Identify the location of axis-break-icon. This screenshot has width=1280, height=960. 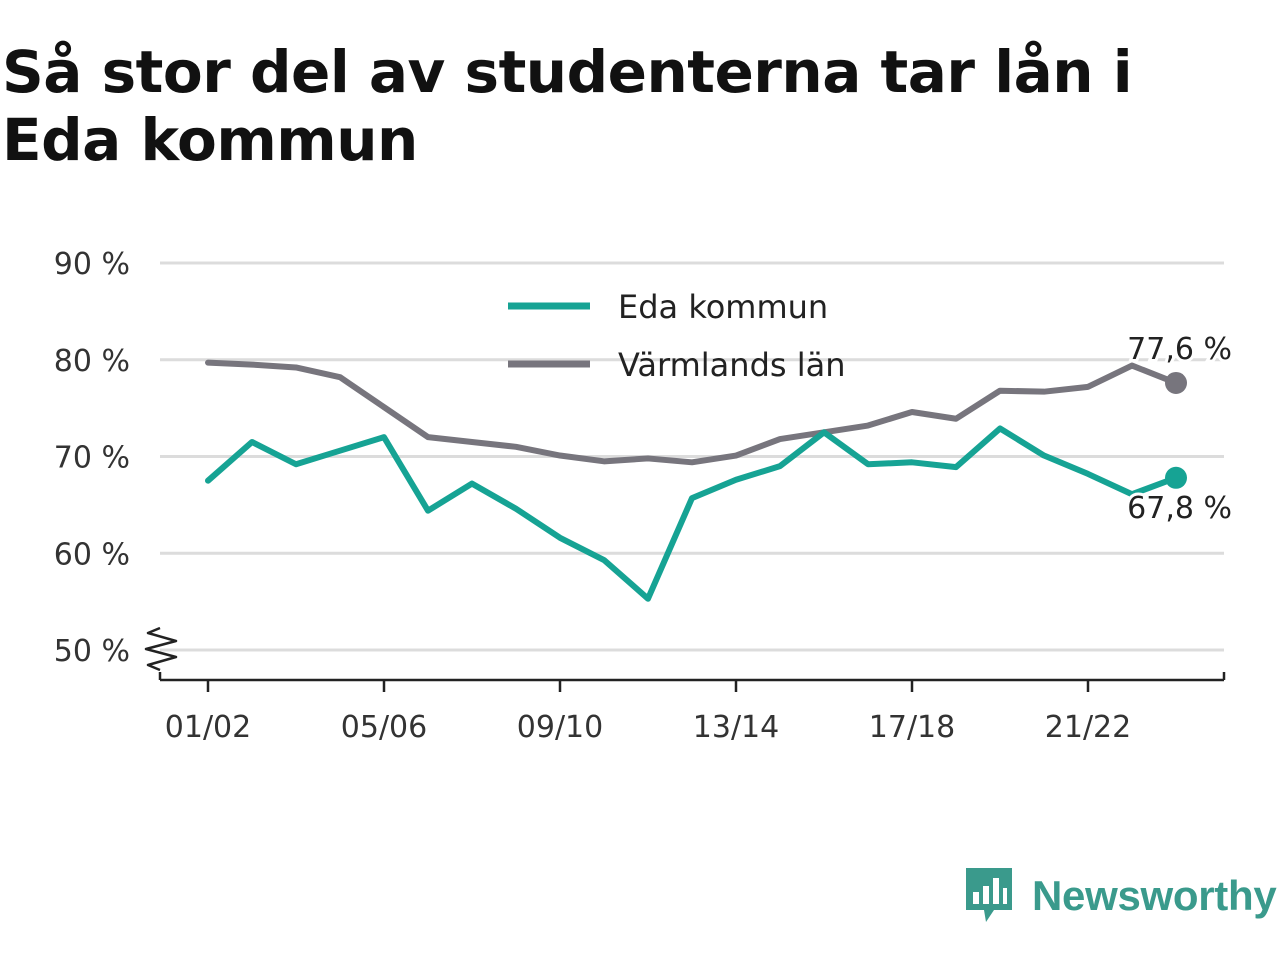
(161, 649).